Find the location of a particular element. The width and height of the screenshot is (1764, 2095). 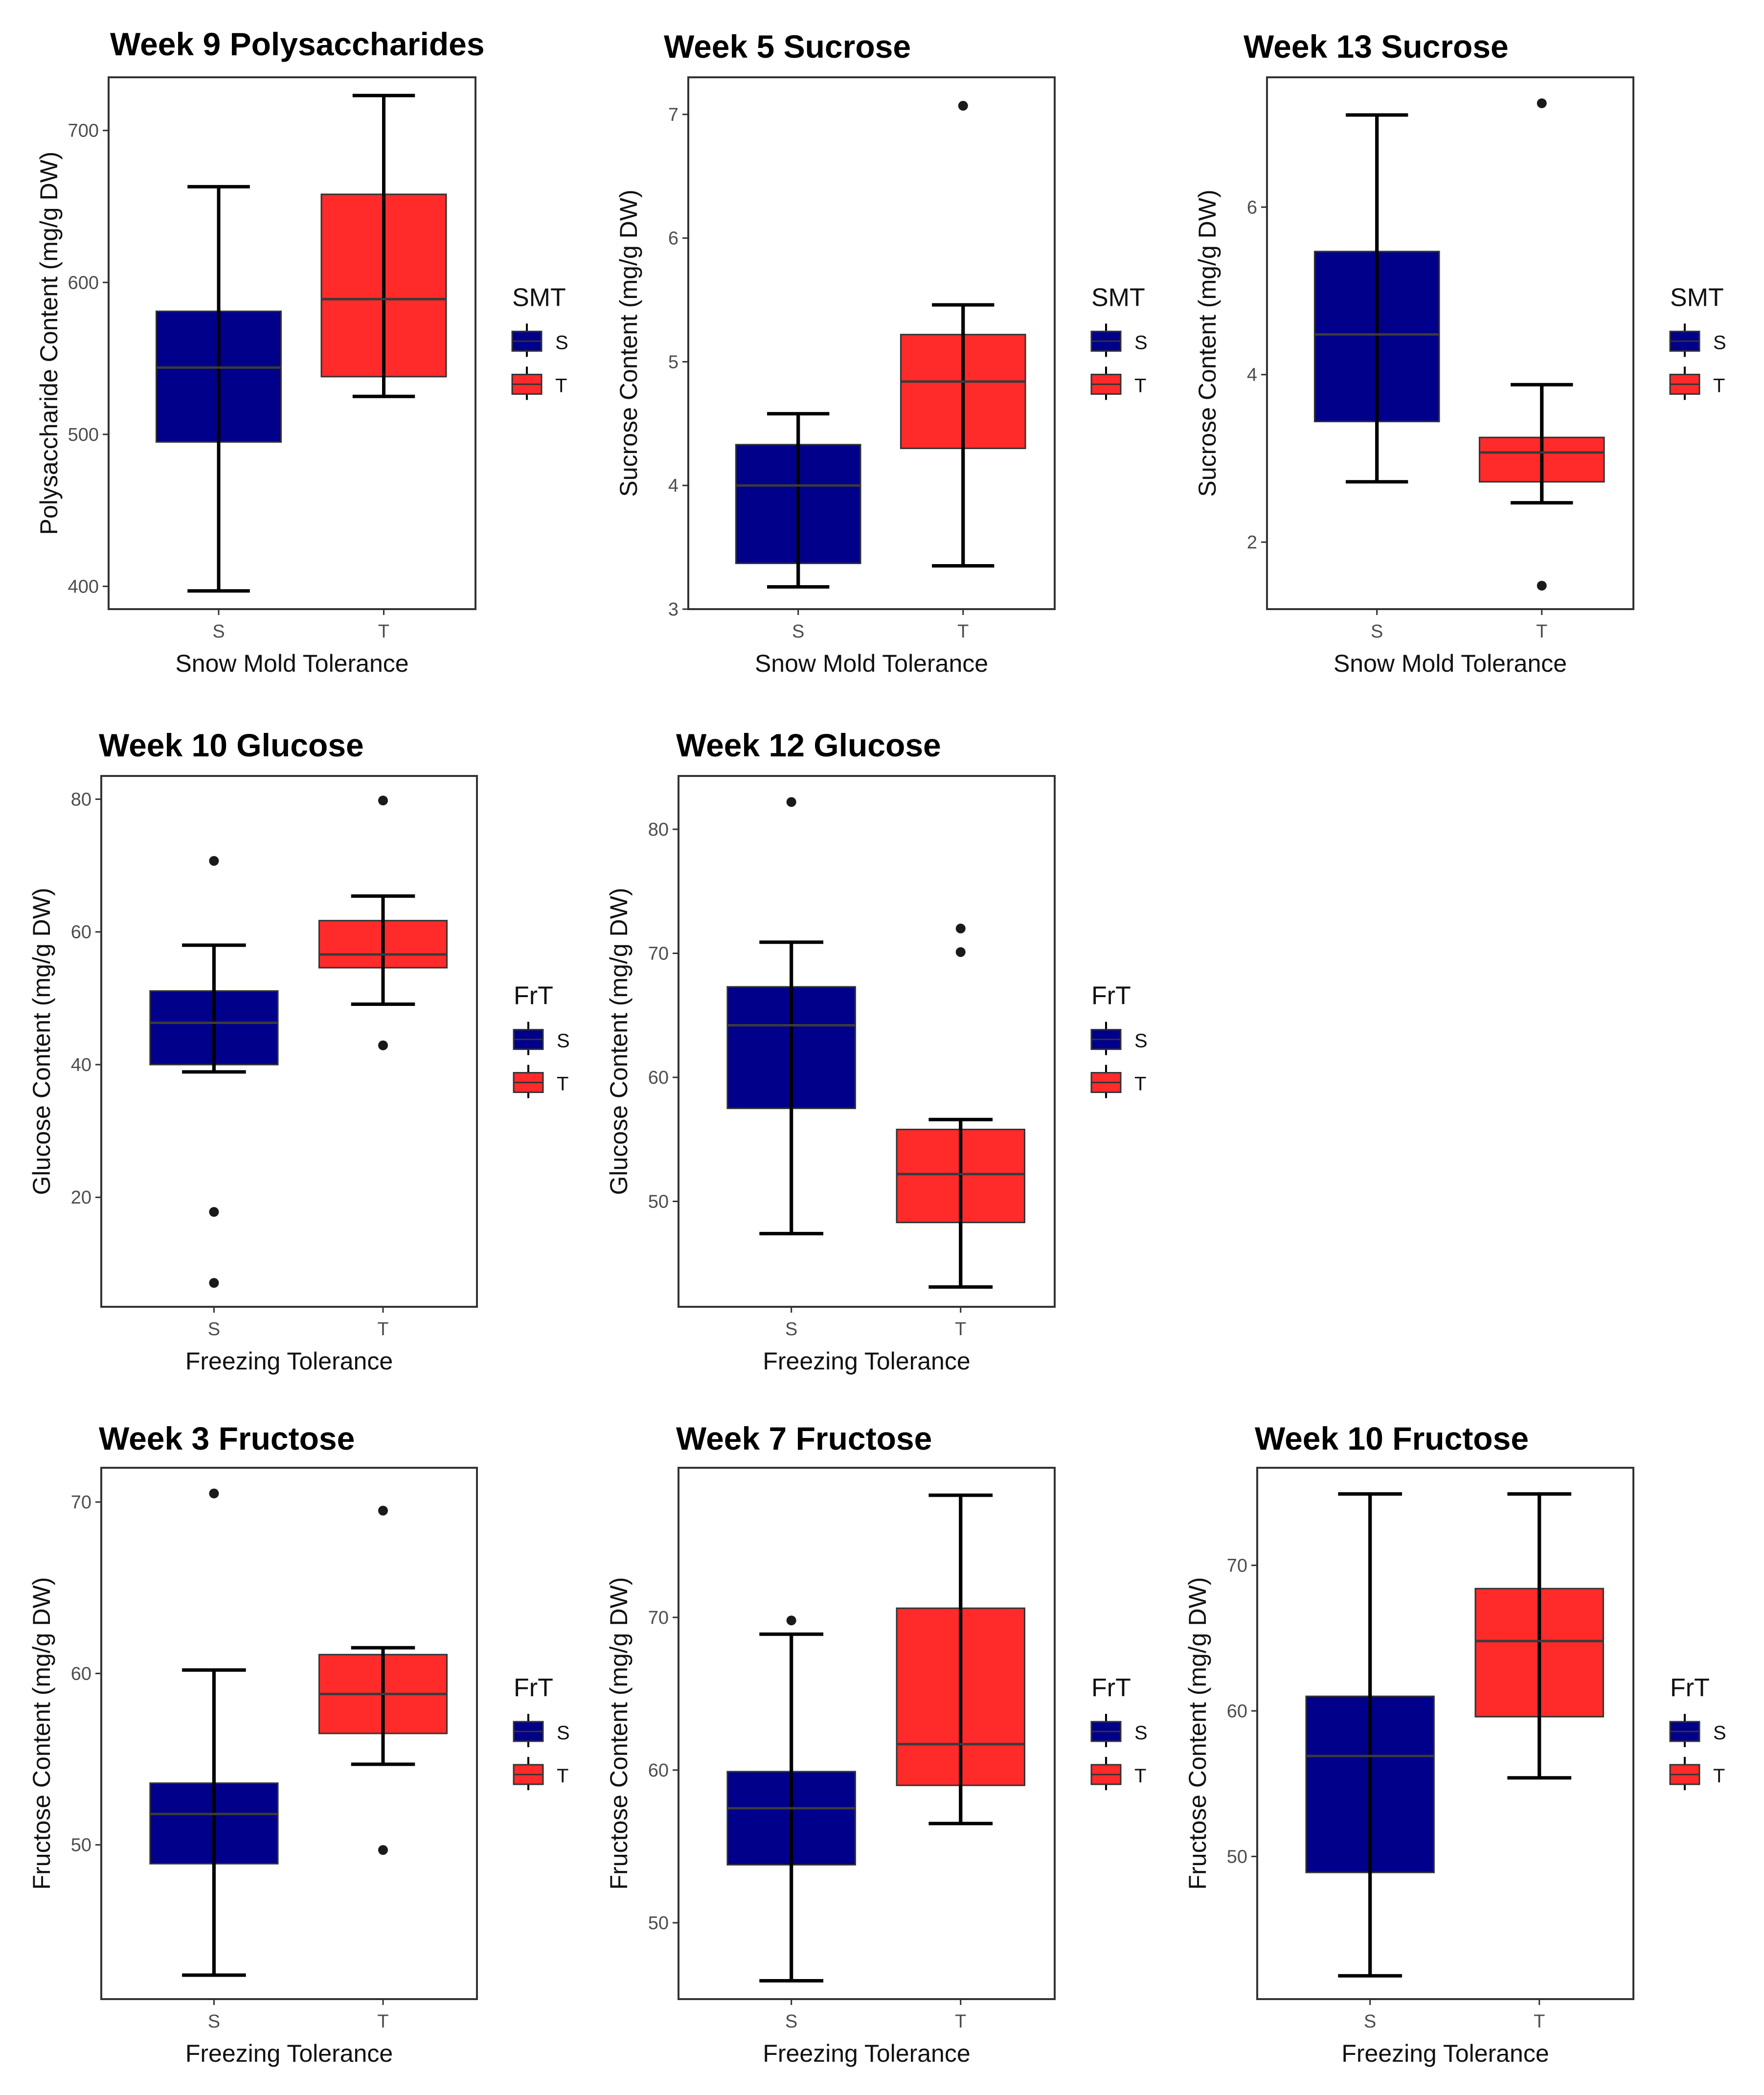

chart-title: Week 5 Sucrose is located at coordinates (788, 47).